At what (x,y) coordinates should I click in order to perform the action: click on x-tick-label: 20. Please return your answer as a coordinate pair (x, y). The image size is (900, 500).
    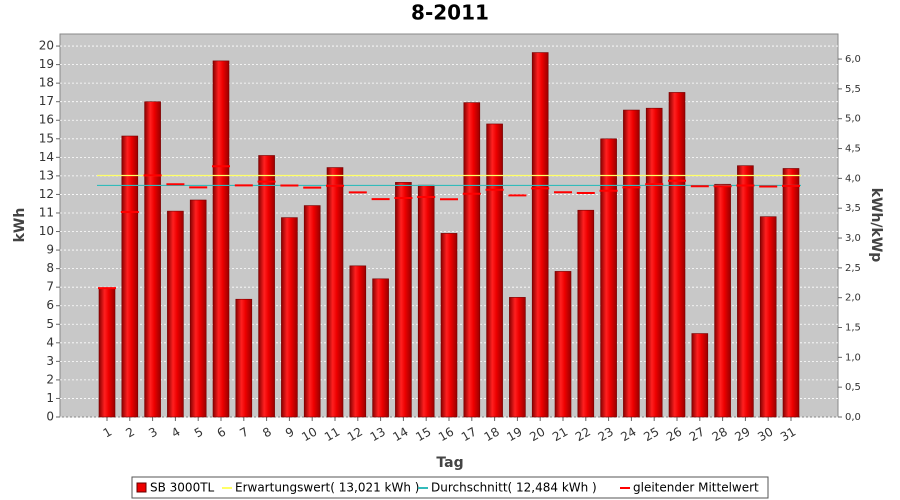
    Looking at the image, I should click on (537, 435).